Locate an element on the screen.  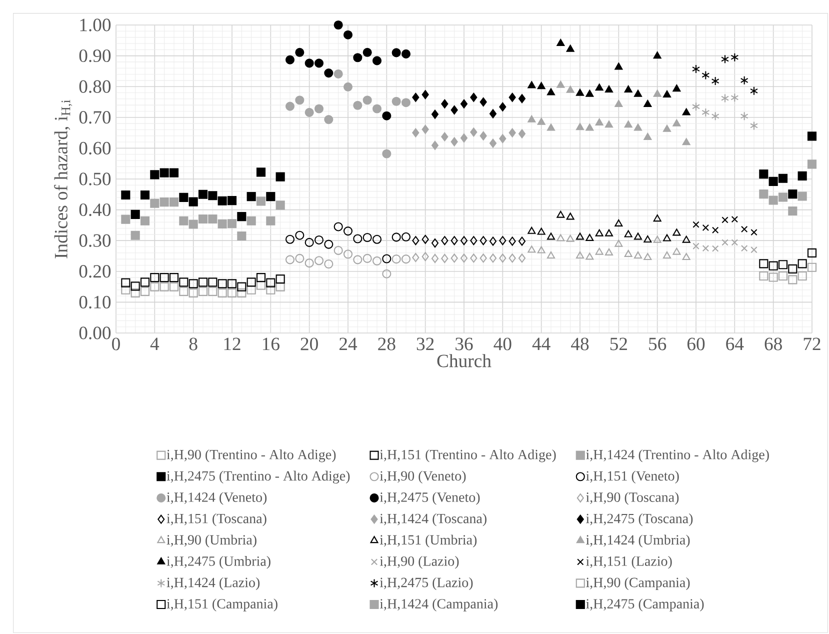
legend-label: i,H,151 (Campania) is located at coordinates (222, 605).